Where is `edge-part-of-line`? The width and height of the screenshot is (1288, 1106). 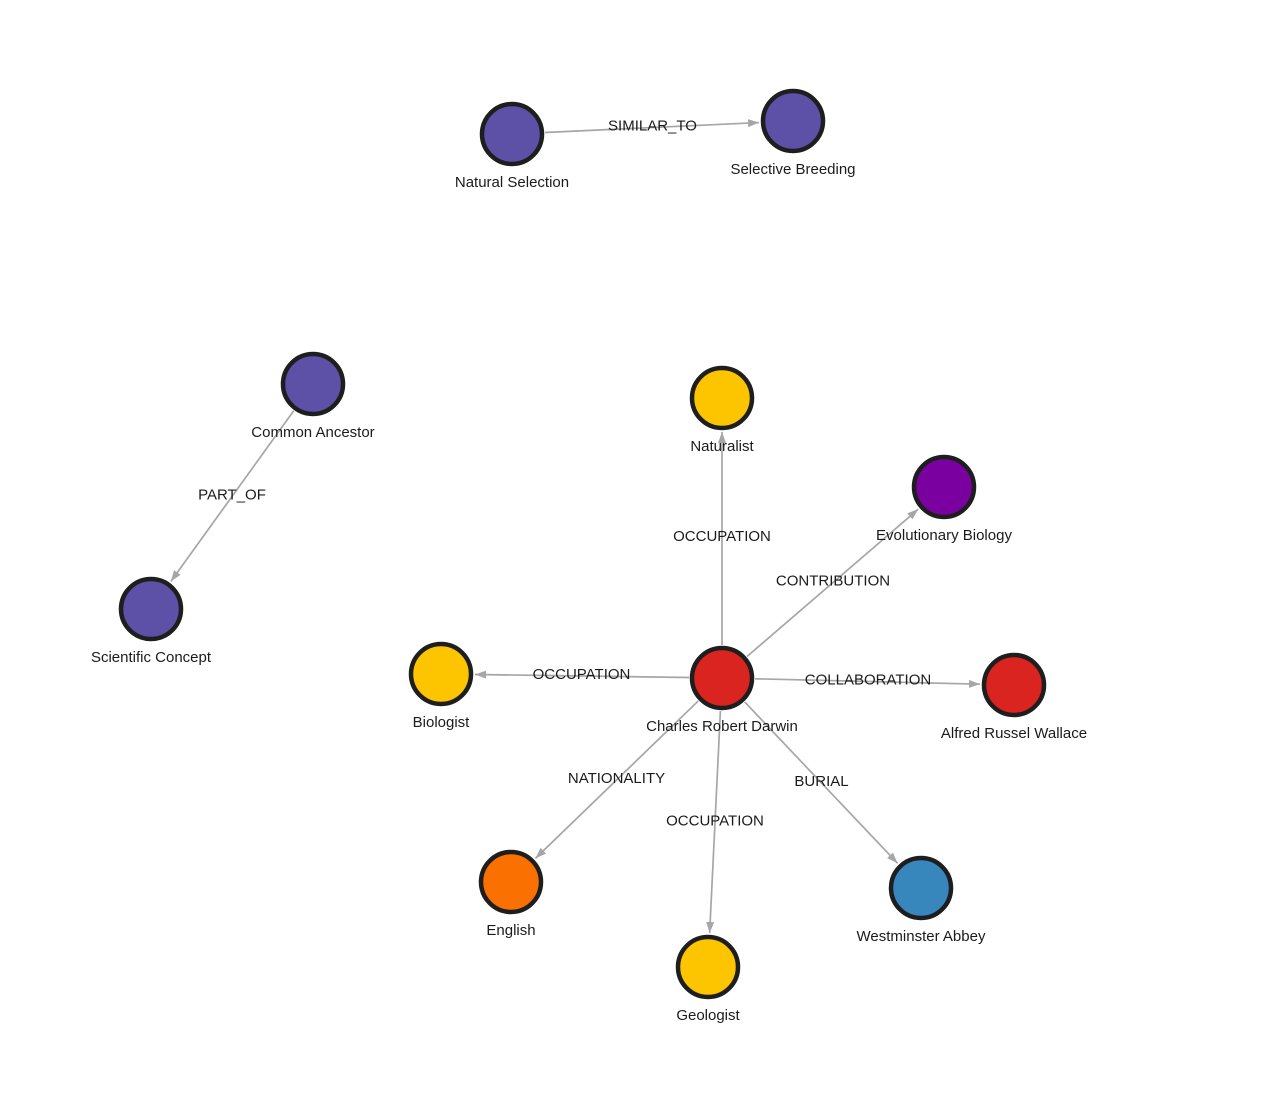
edge-part-of-line is located at coordinates (232, 496).